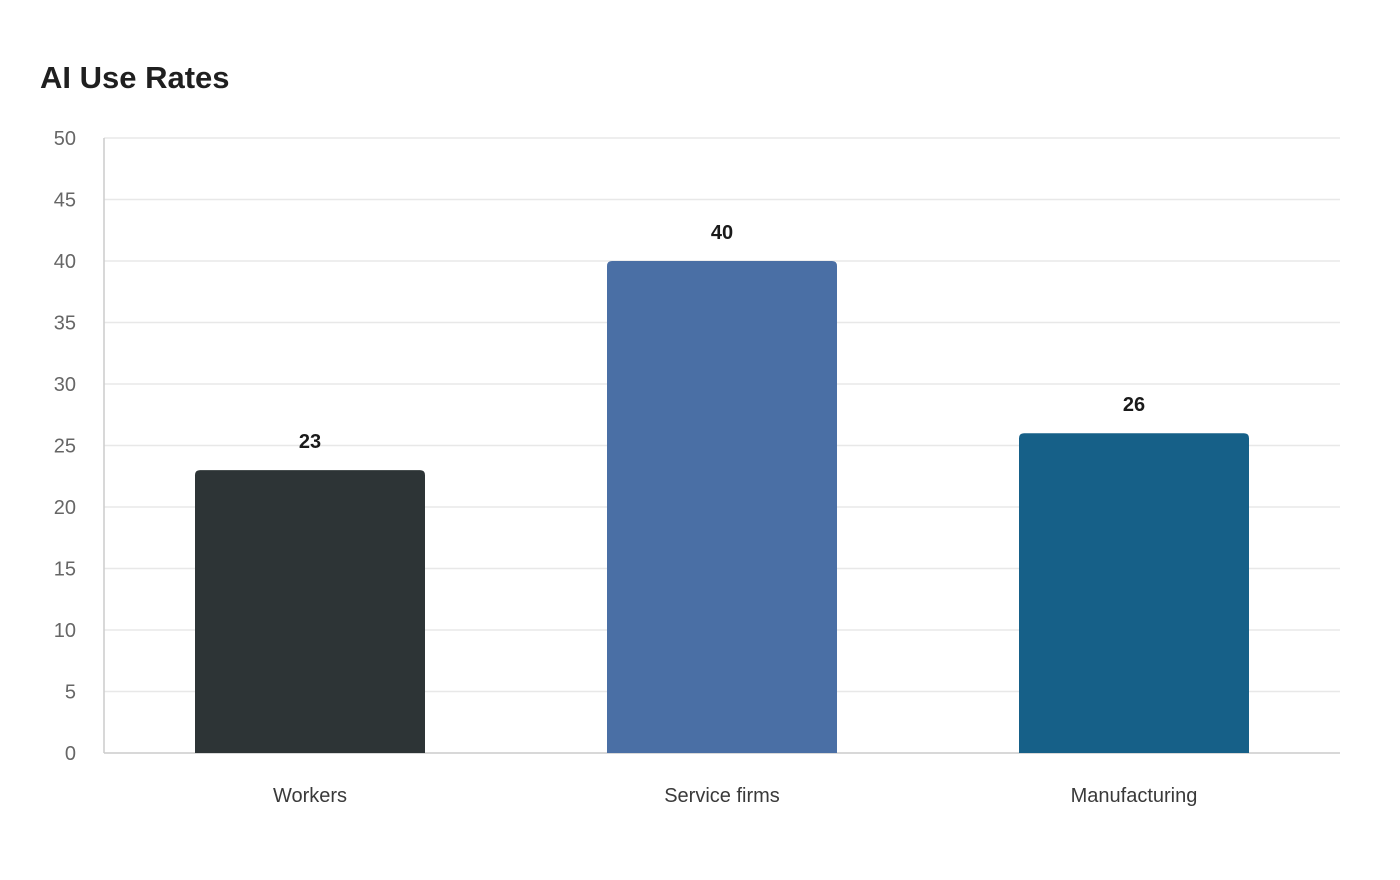  I want to click on y-tick-label: 25, so click(65, 447).